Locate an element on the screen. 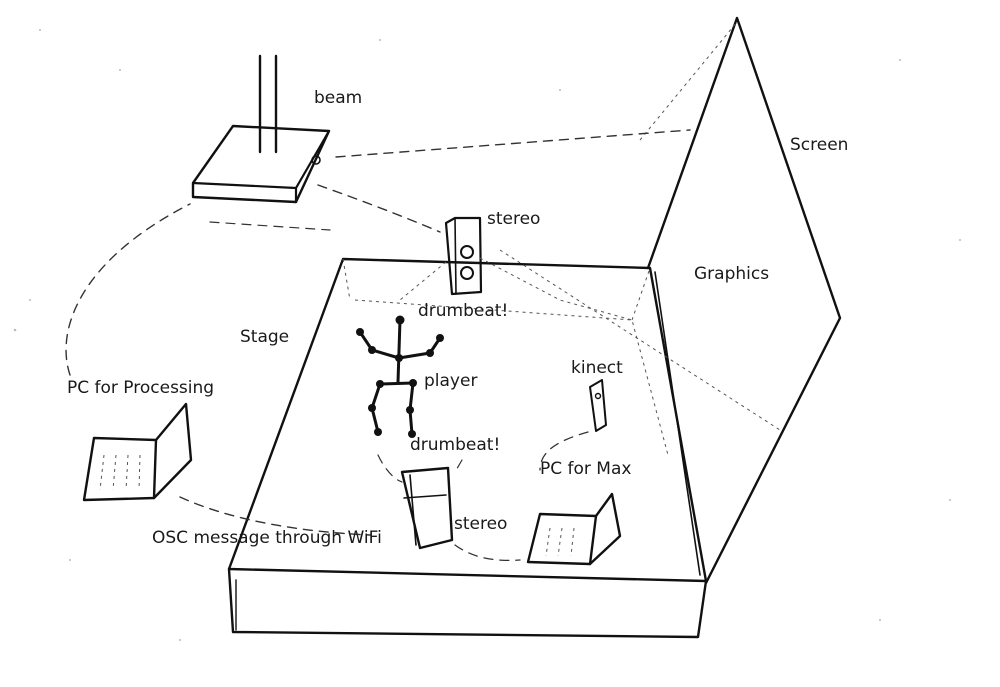 The width and height of the screenshot is (1000, 687). pc-for-max-laptop is located at coordinates (538, 529).